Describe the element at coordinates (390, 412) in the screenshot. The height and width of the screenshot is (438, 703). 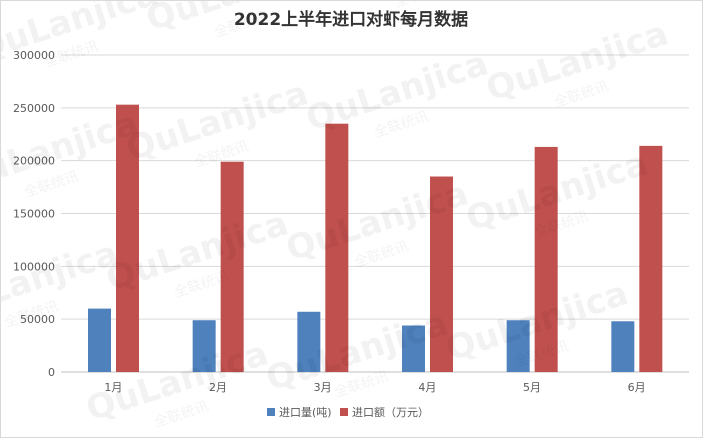
I see `legend-label: 进口额（万元）` at that location.